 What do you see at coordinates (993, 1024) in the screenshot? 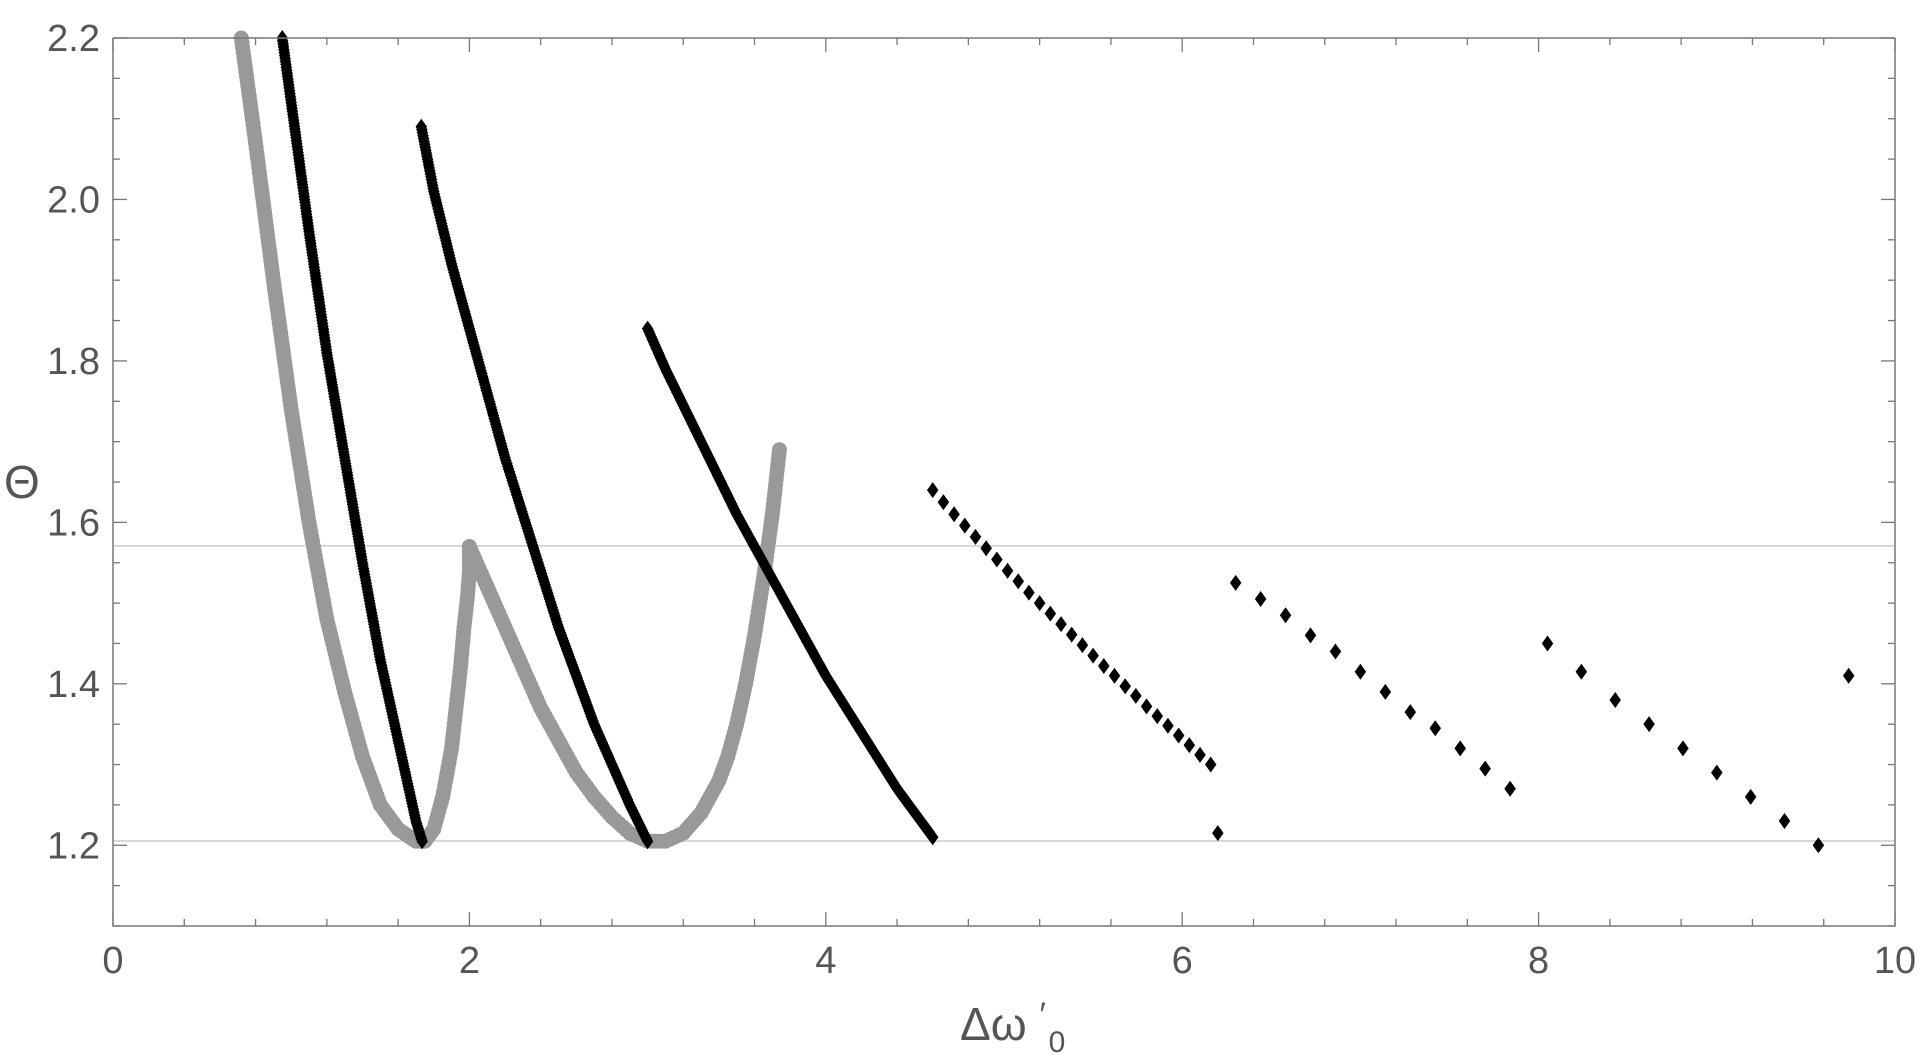
I see `x-axis-label-main: Δω` at bounding box center [993, 1024].